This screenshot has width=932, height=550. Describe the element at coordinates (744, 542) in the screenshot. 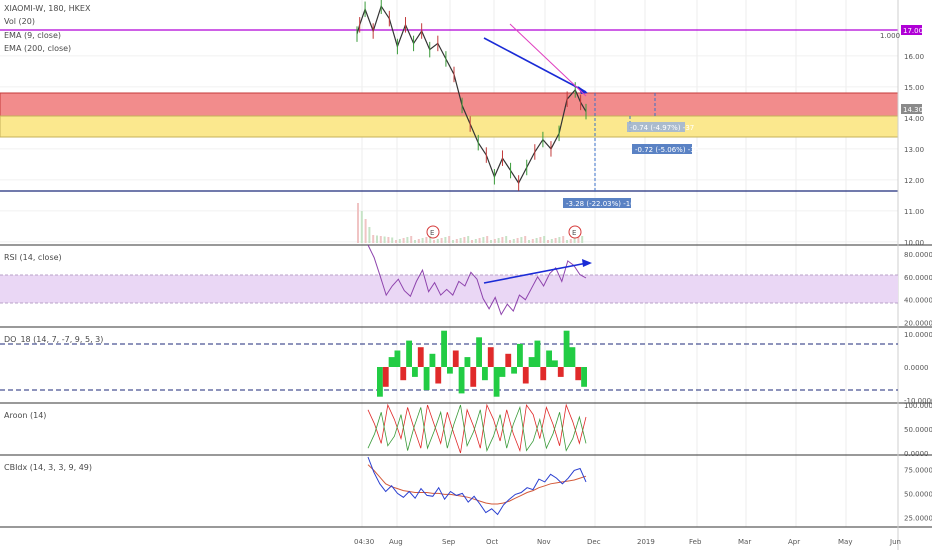

I see `x-tick-label: Mar` at that location.